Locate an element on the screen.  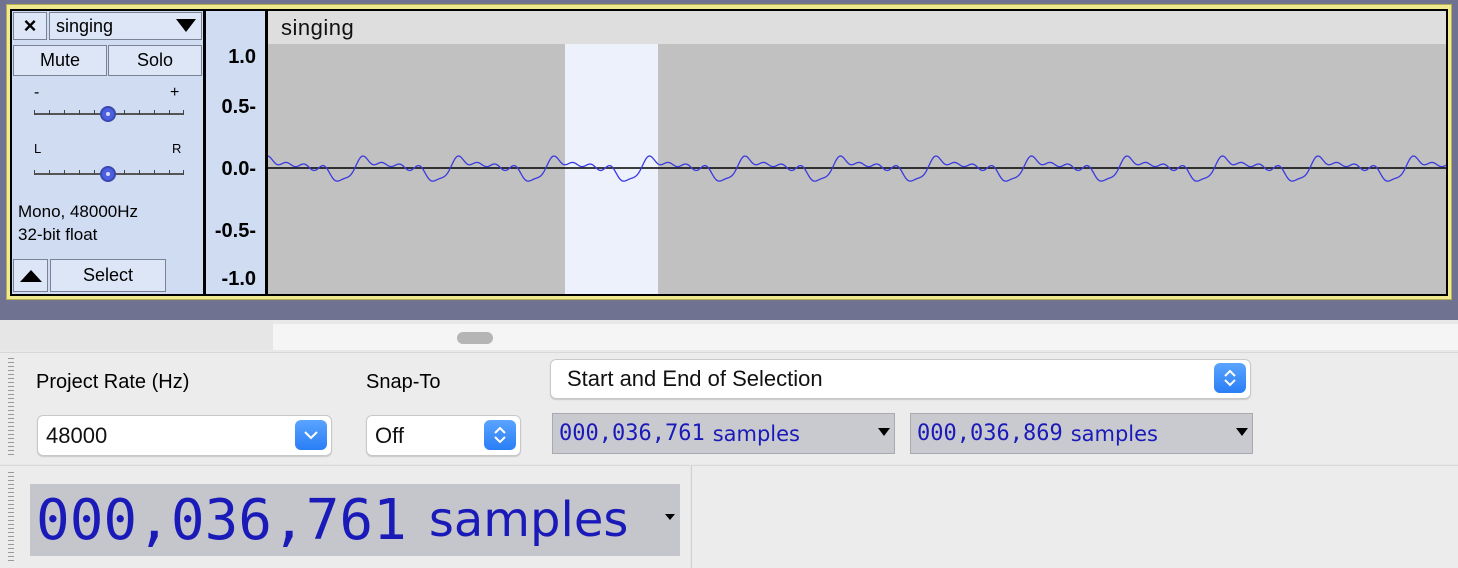
gain-minus-label: - is located at coordinates (37, 92).